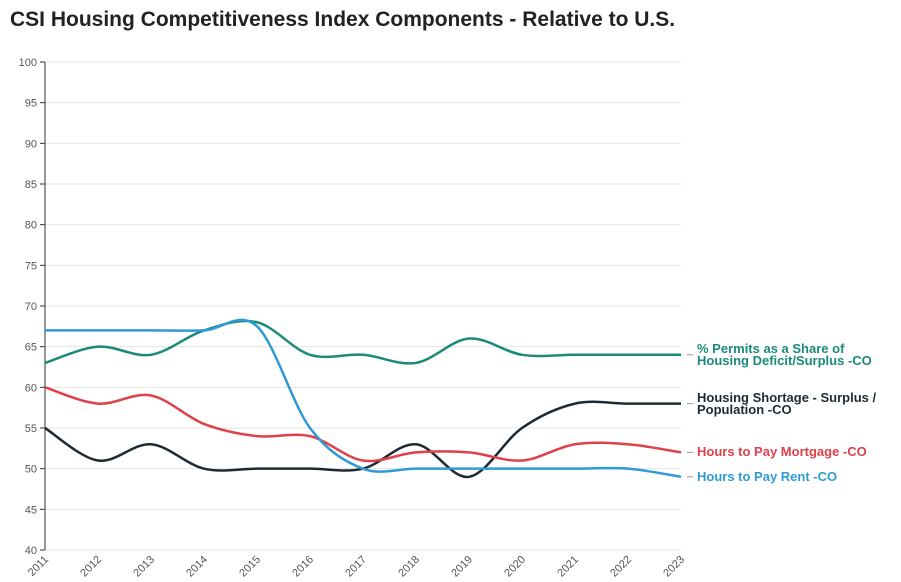 The image size is (901, 582). I want to click on x-tick-label: 2013, so click(144, 567).